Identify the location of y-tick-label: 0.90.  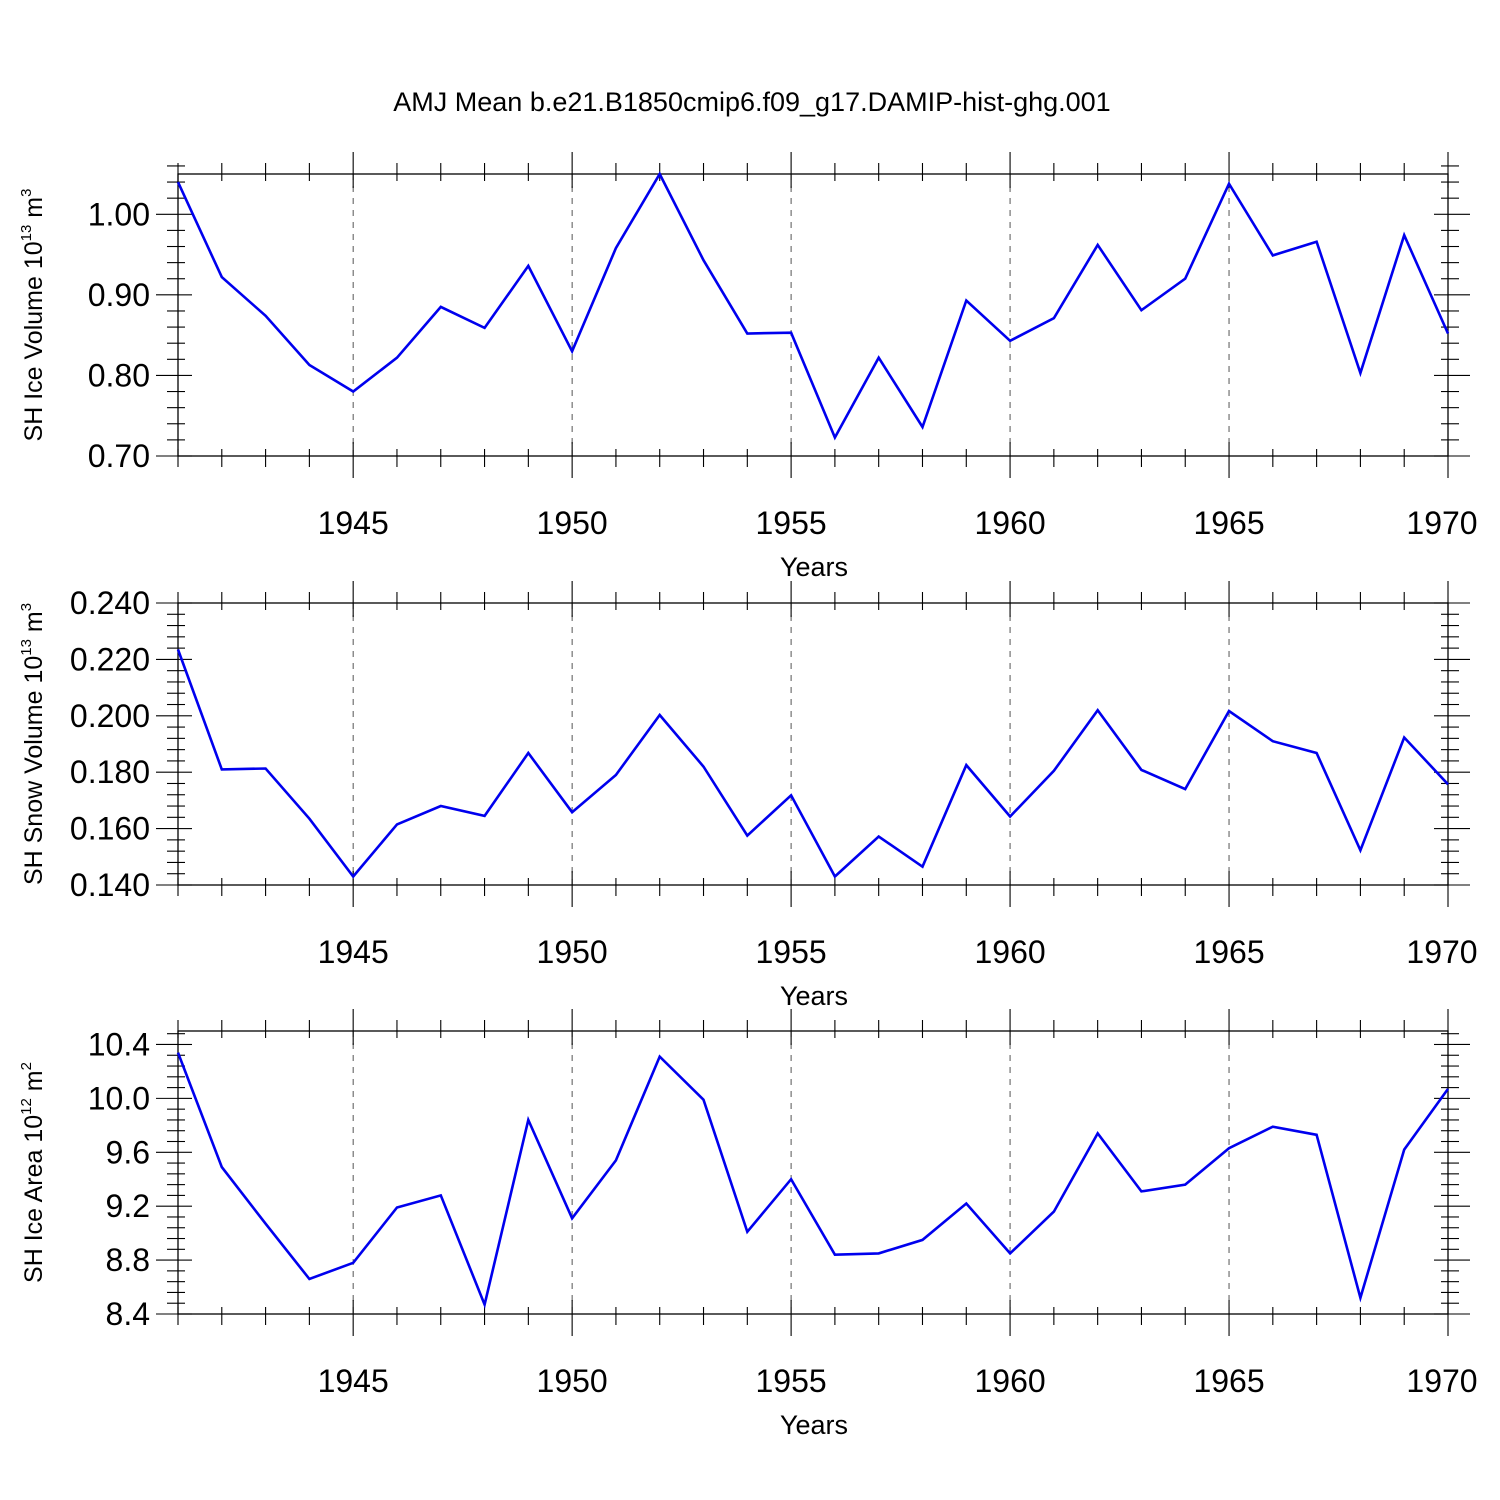
(119, 295).